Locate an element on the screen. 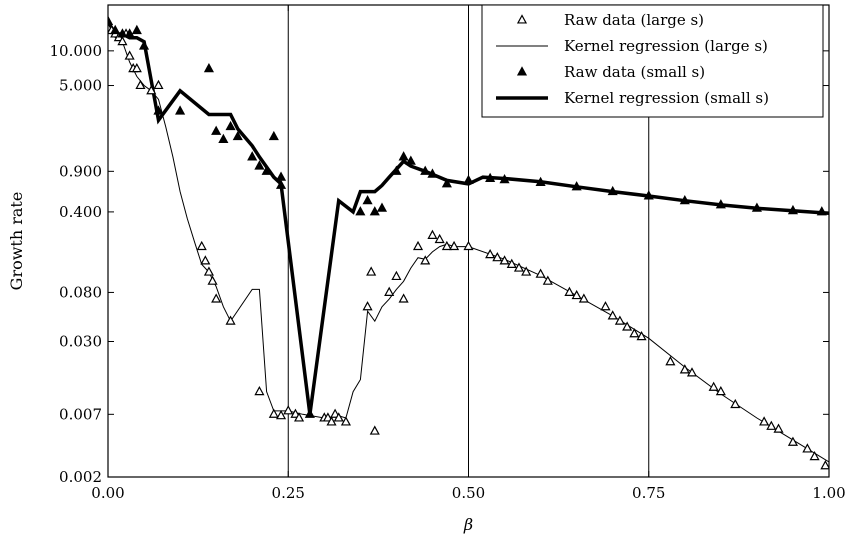  y-tick-label: 0.007 is located at coordinates (80, 414).